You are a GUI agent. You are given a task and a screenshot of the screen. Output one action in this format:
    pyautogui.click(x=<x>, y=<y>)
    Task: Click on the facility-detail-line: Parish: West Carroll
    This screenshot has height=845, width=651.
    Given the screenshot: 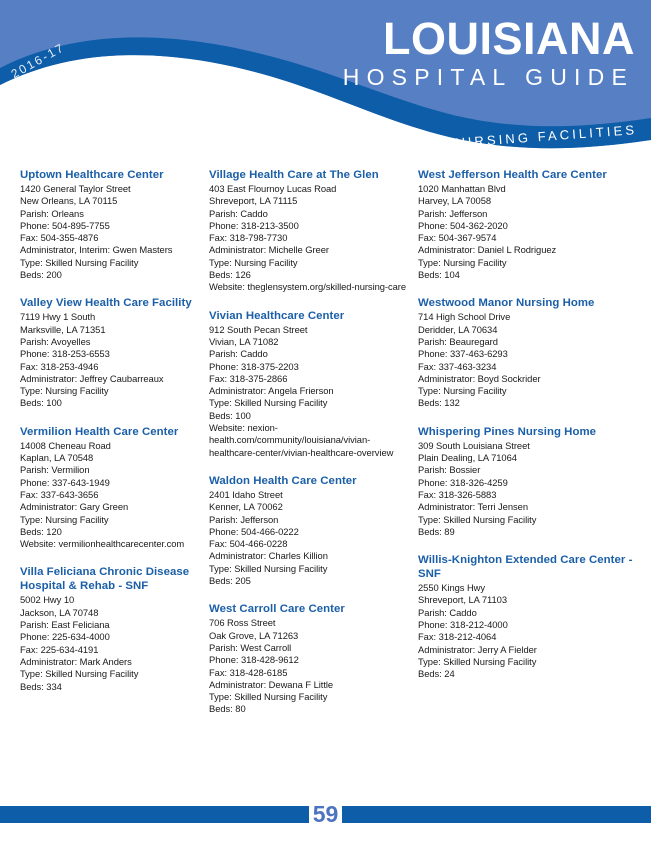 What is the action you would take?
    pyautogui.click(x=250, y=647)
    